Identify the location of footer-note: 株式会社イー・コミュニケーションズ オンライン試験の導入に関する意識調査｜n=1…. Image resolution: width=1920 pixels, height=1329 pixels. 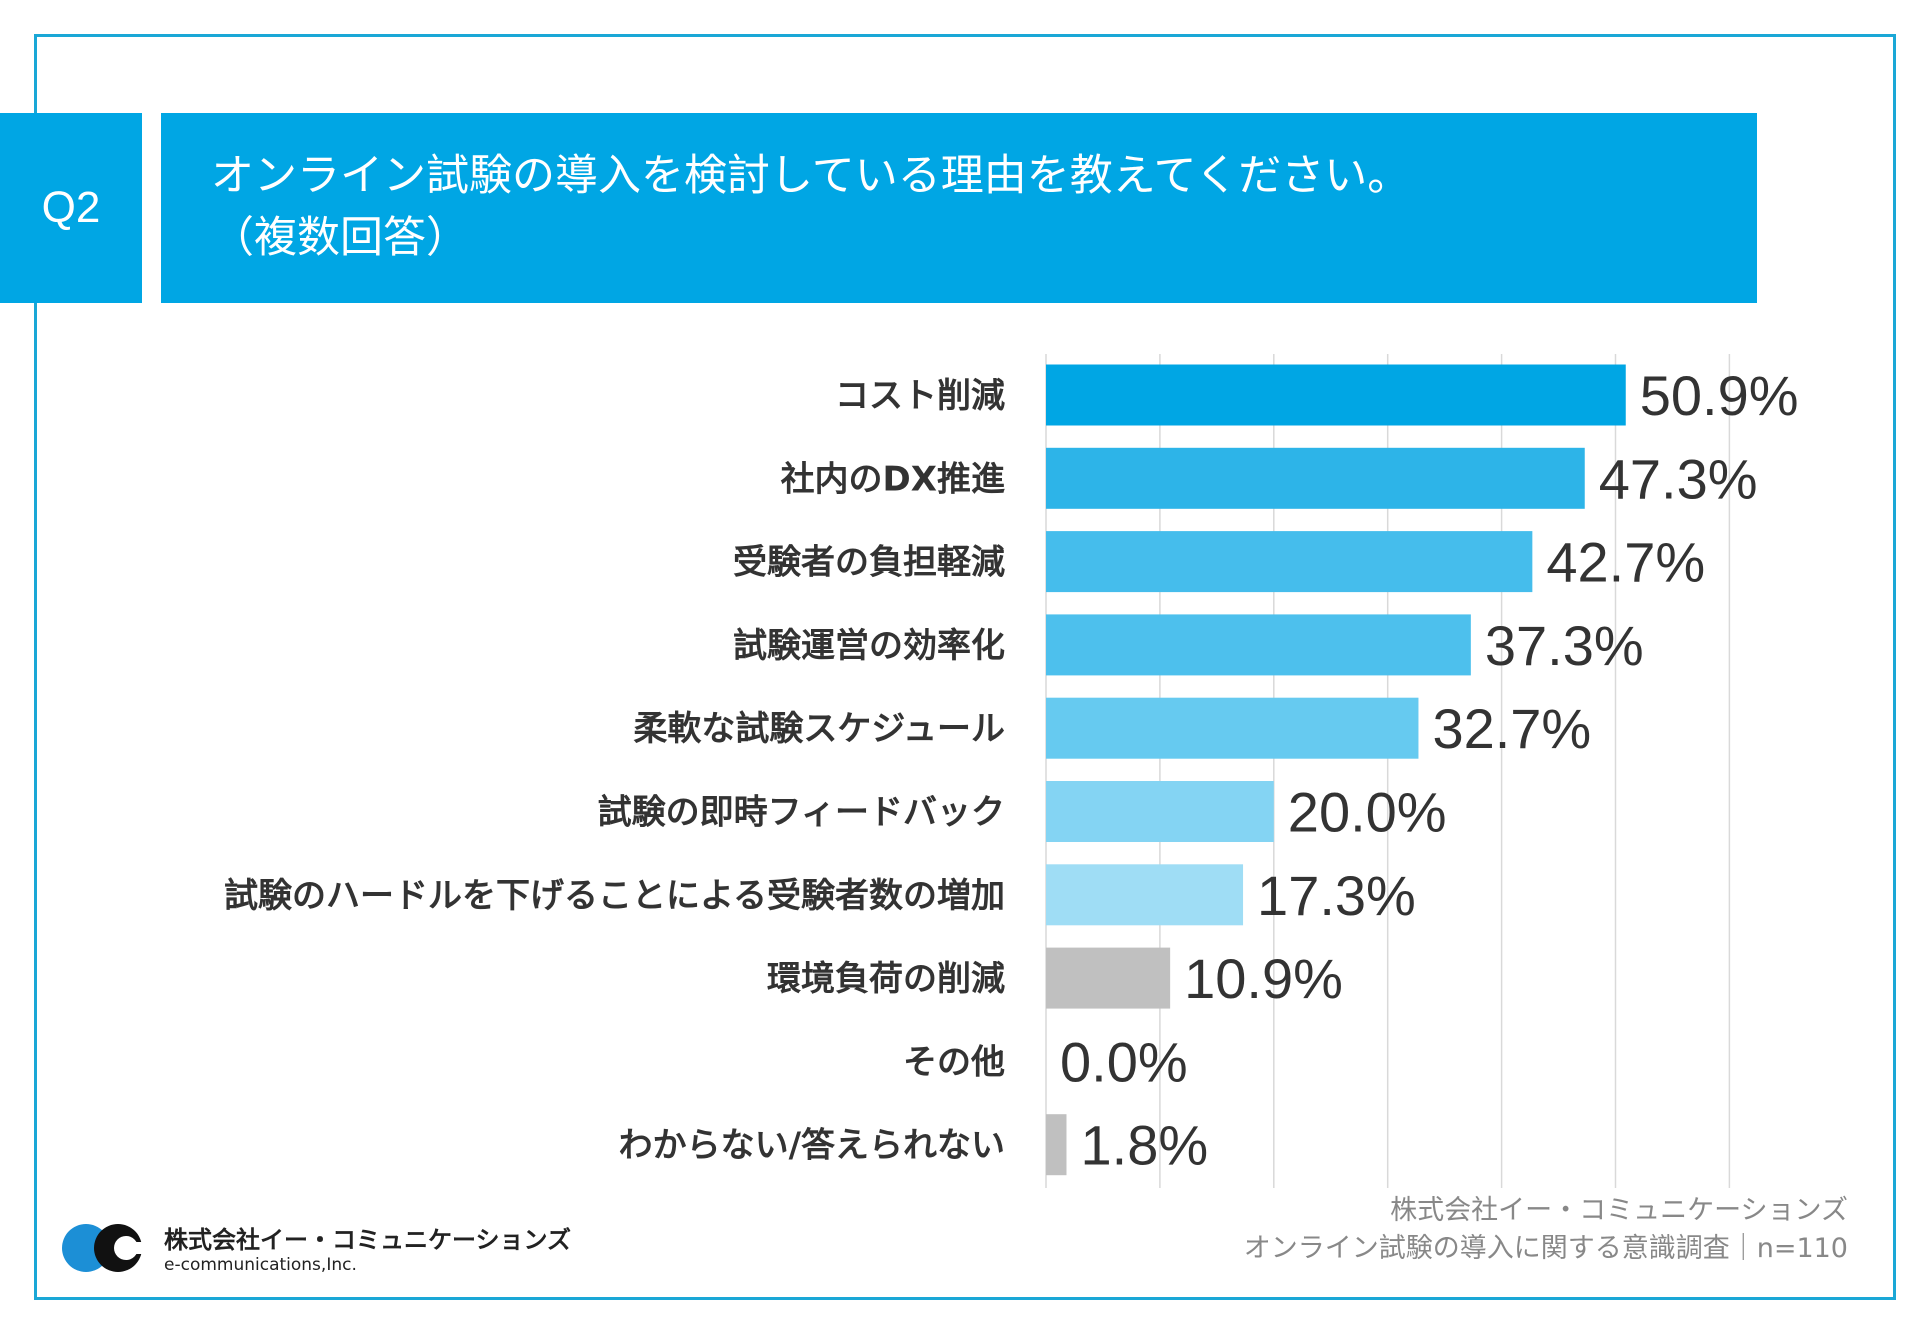
(1546, 1230).